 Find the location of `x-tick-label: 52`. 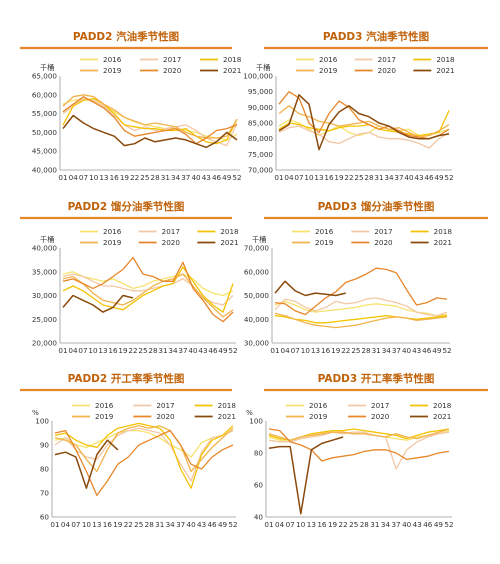

x-tick-label: 52 is located at coordinates (446, 350).